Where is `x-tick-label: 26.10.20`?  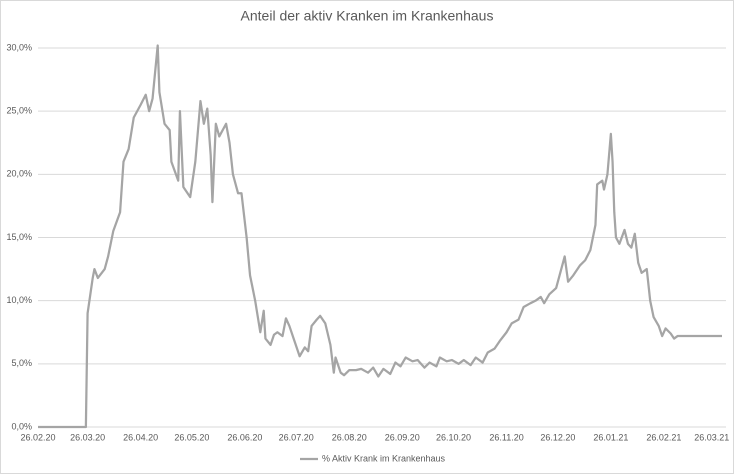
x-tick-label: 26.10.20 is located at coordinates (453, 437).